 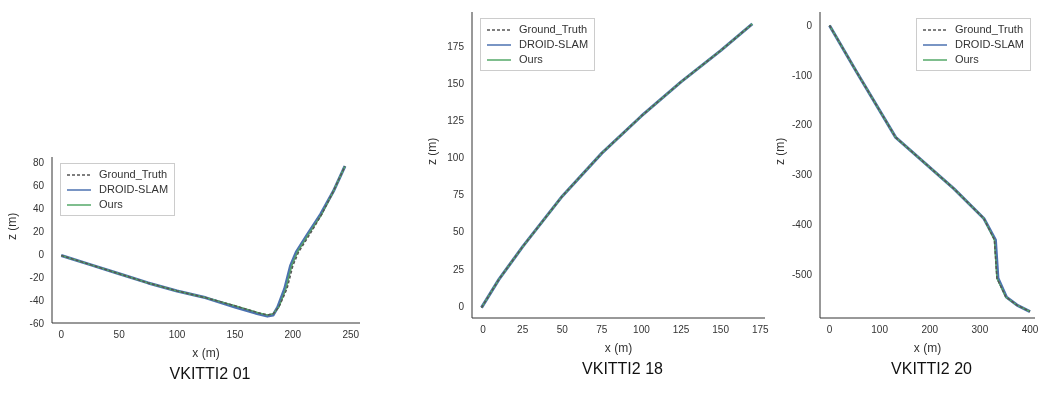 I want to click on y-tick-label: -20, so click(x=37, y=277).